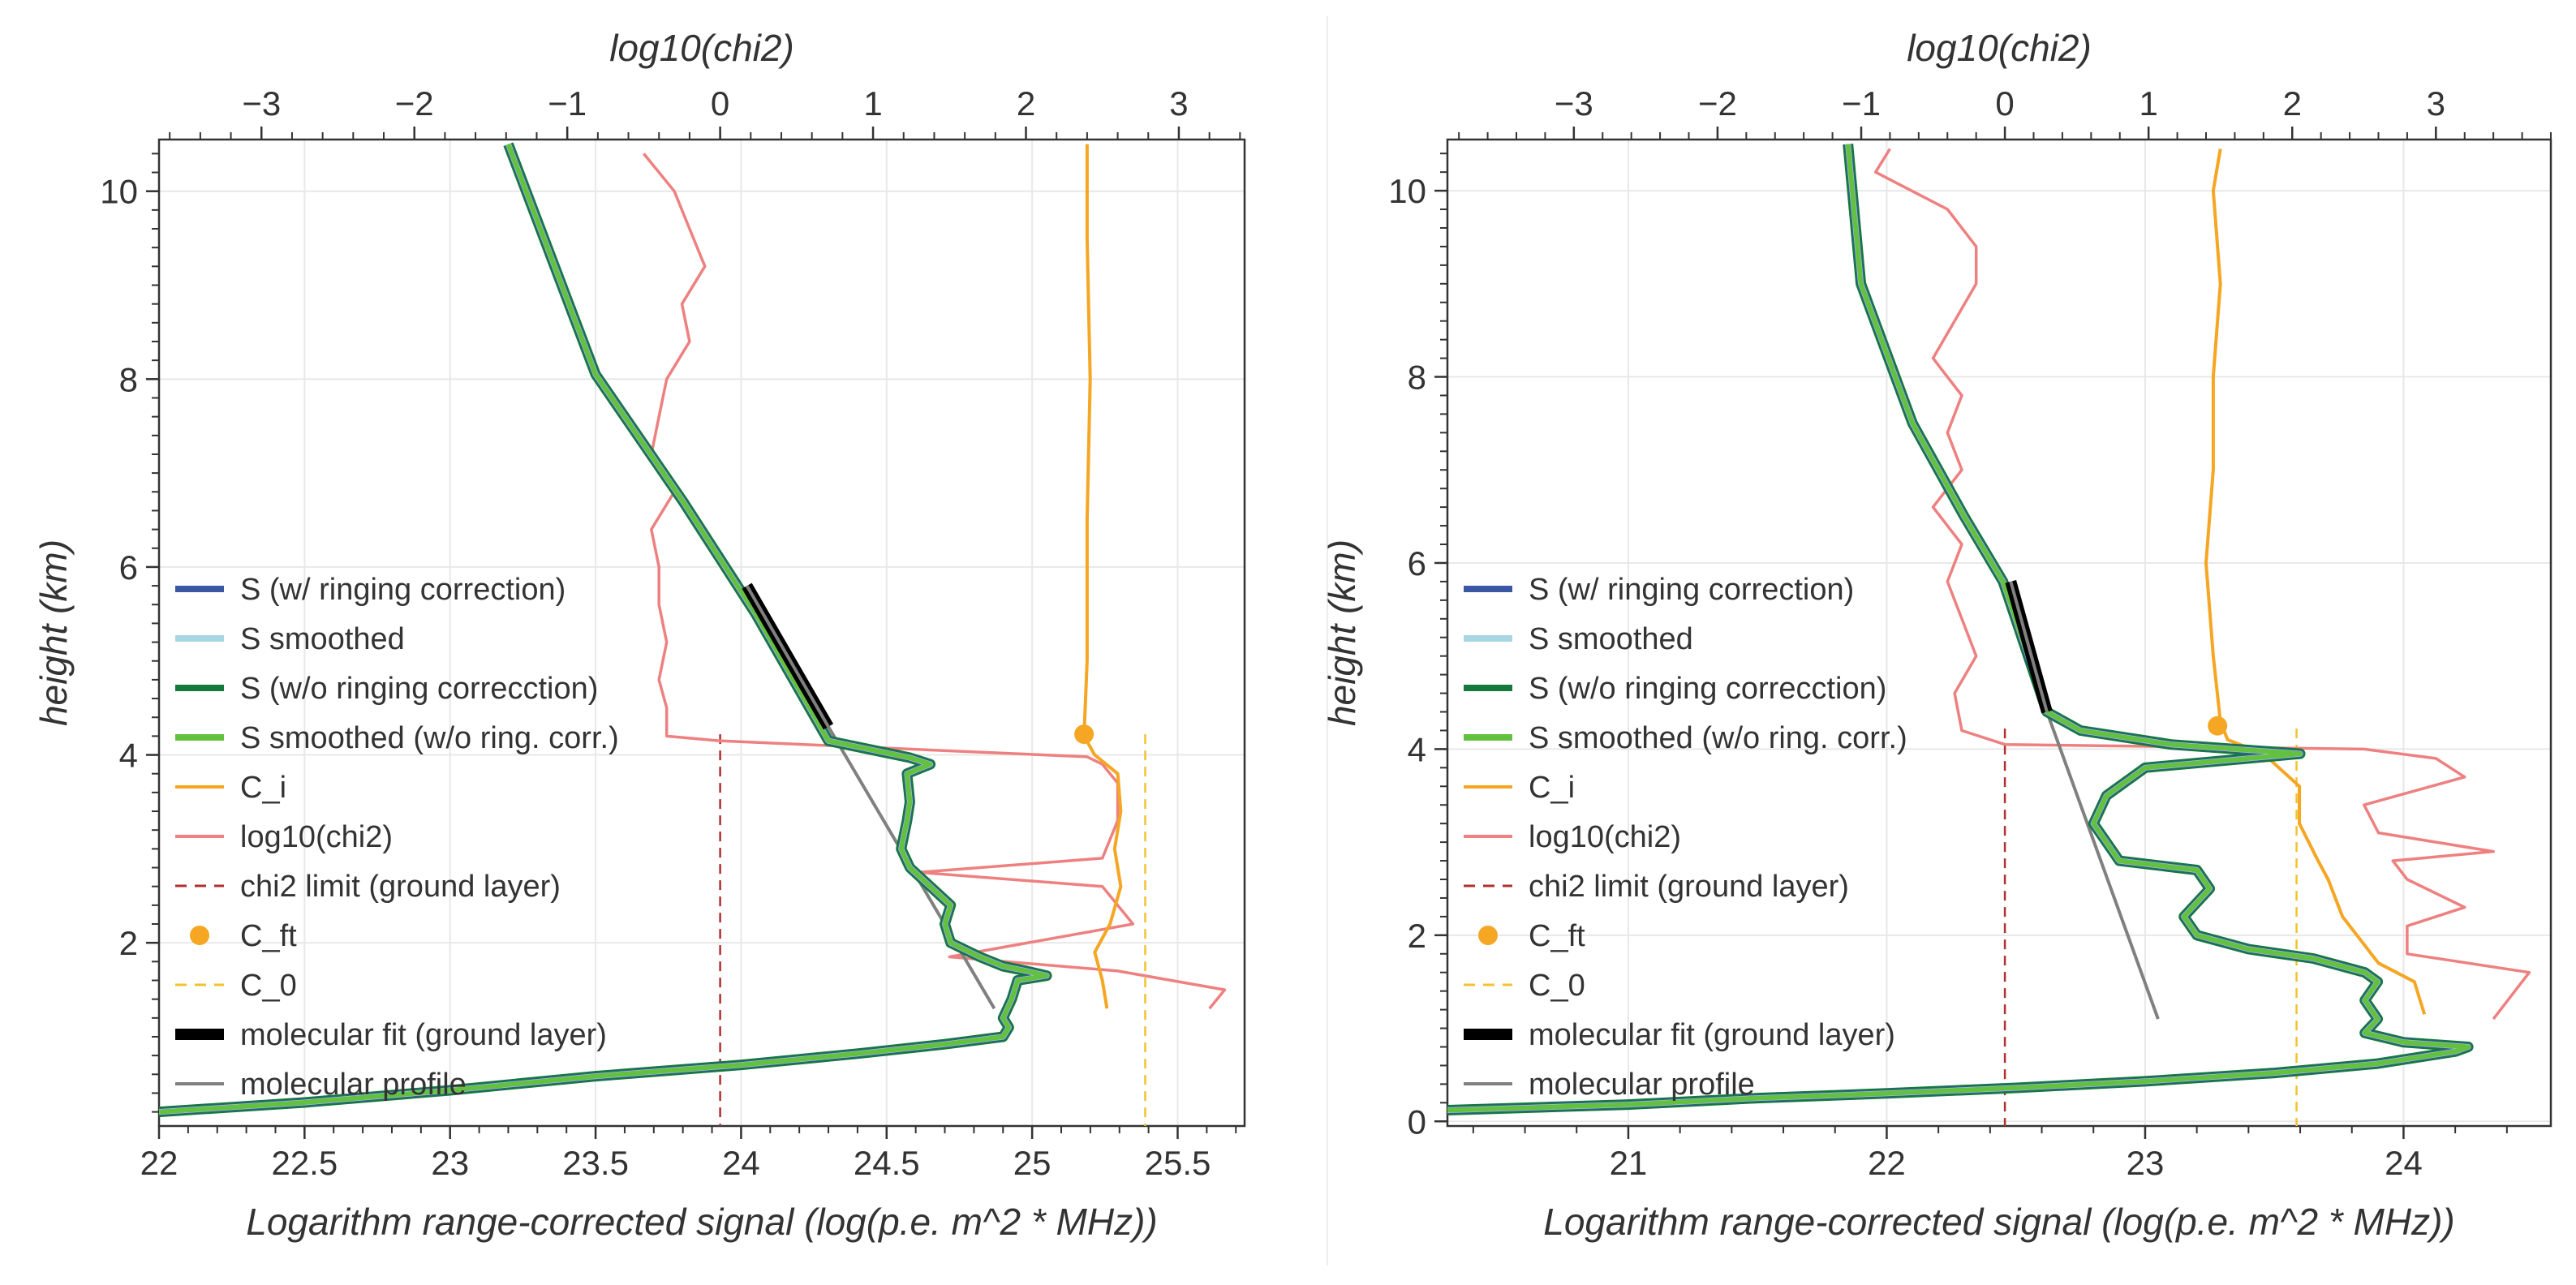 The height and width of the screenshot is (1285, 2576). I want to click on panel-divider, so click(1327, 641).